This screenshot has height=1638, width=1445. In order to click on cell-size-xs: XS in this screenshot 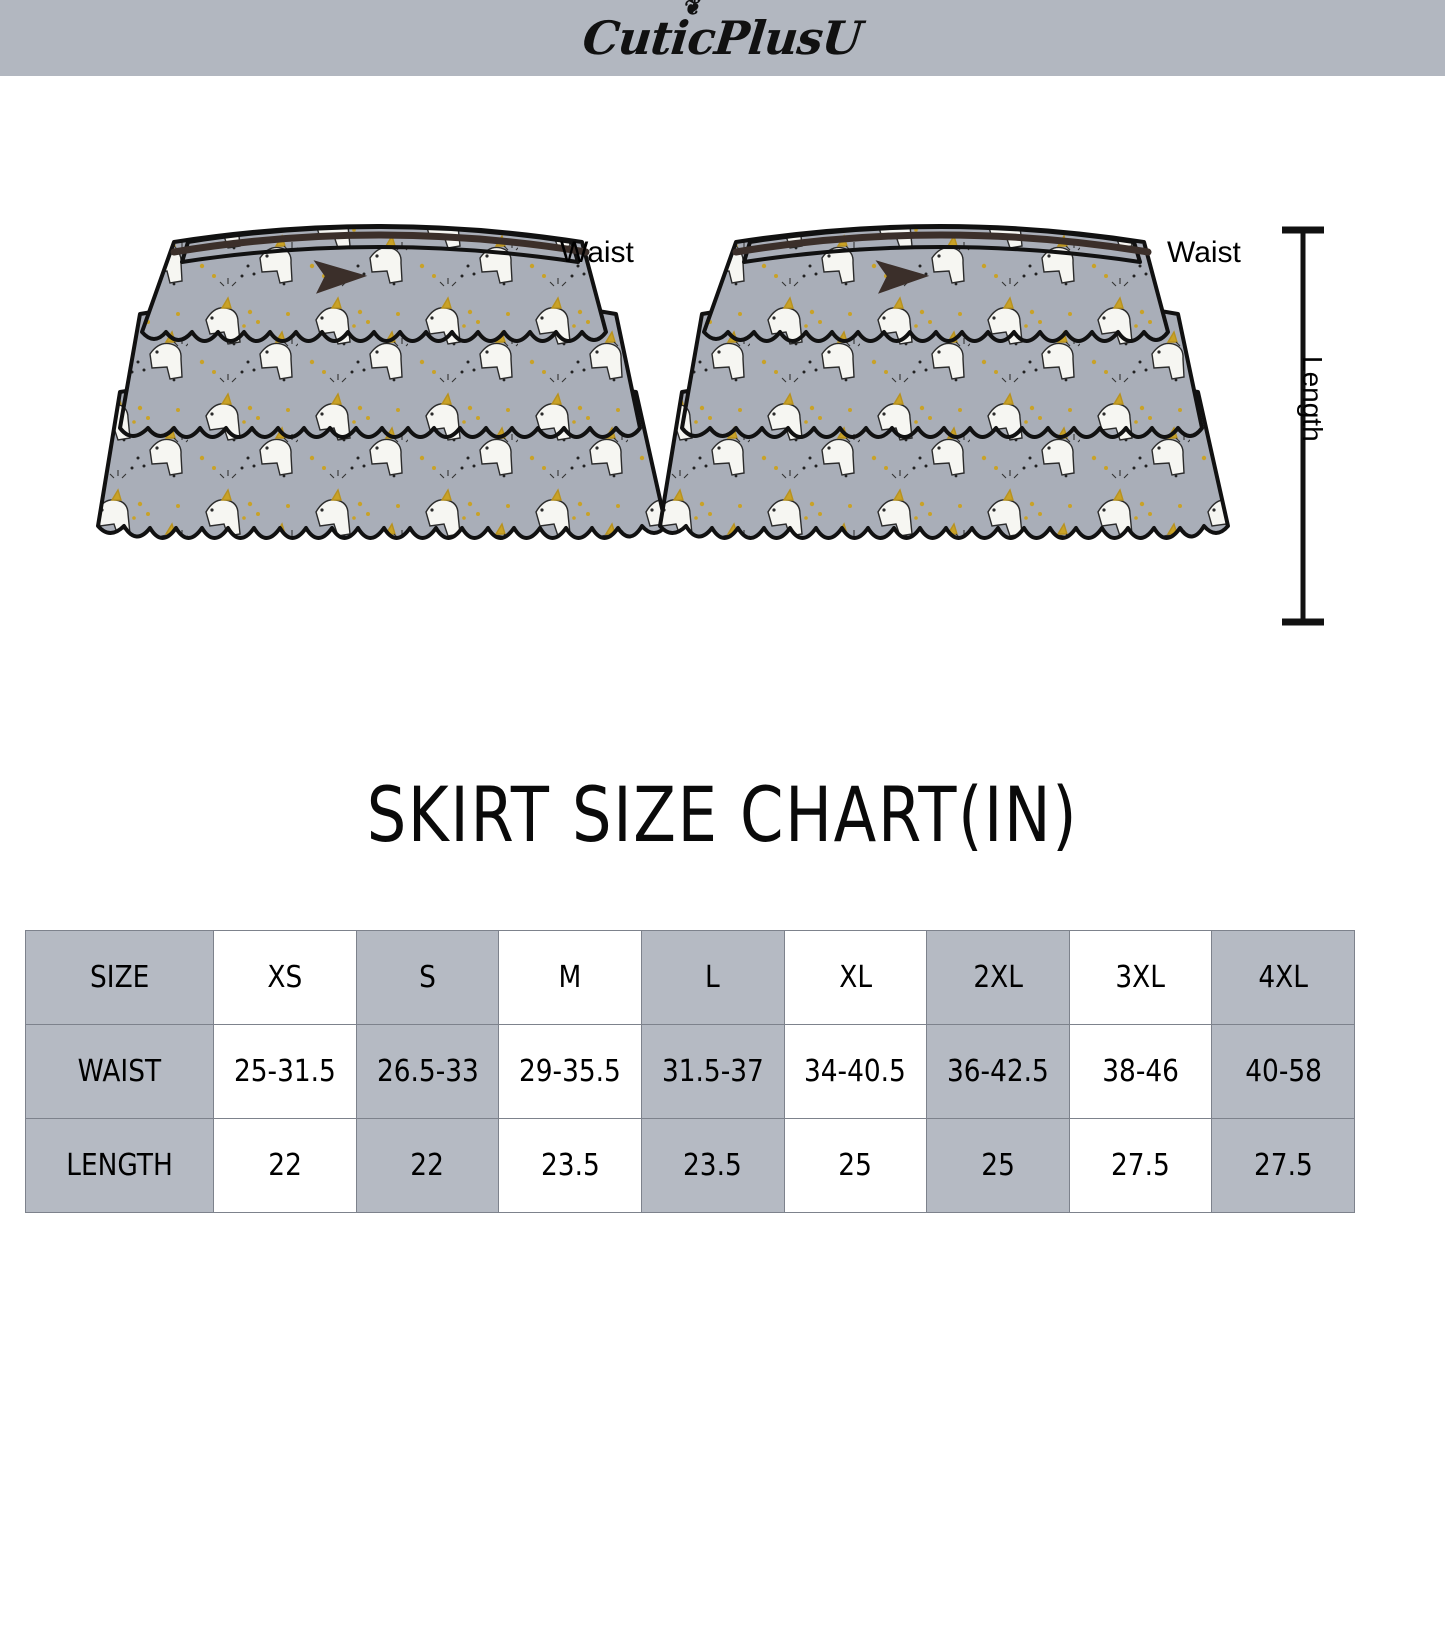, I will do `click(285, 977)`.